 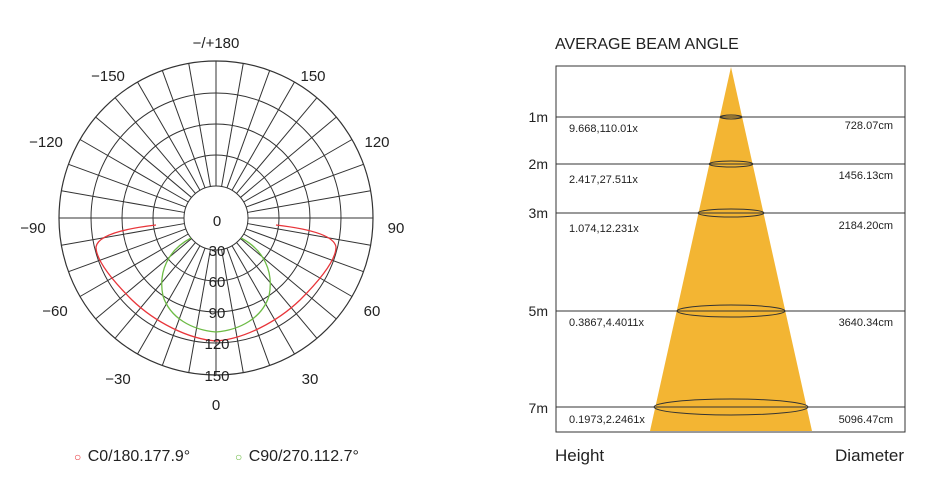 I want to click on diameter-label-7m: 5096.47cm, so click(x=866, y=420).